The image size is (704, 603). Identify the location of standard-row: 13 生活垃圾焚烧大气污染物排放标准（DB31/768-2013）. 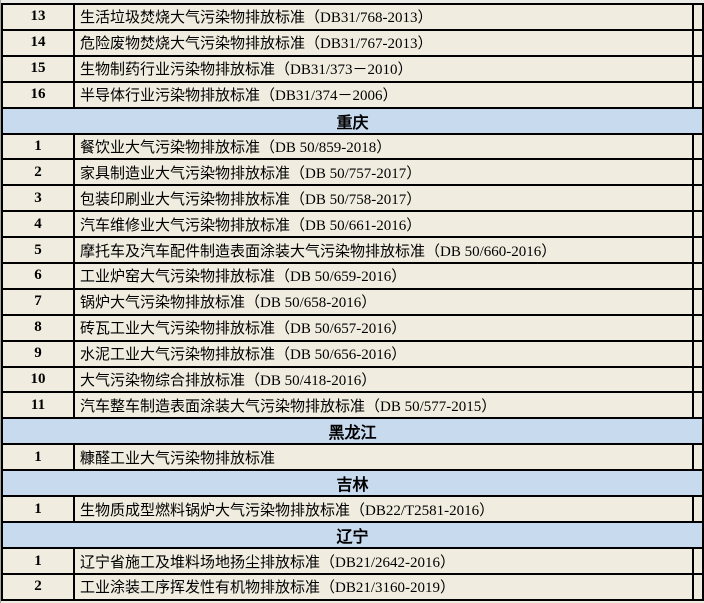
(352, 17).